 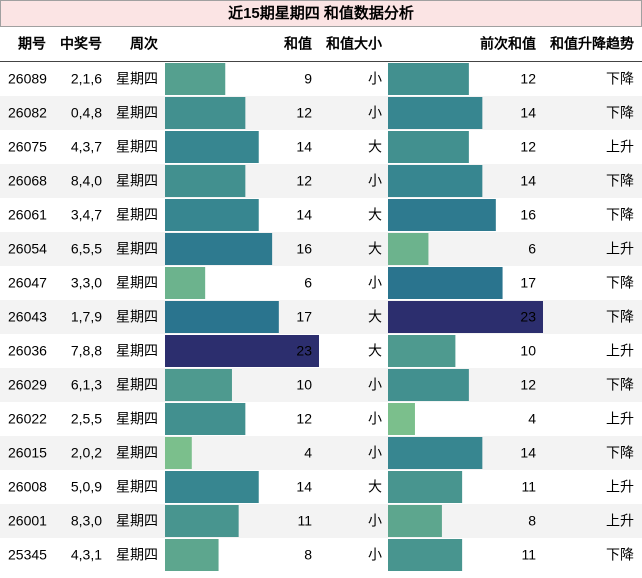 What do you see at coordinates (86, 385) in the screenshot?
I see `cell-text: 6,1,3` at bounding box center [86, 385].